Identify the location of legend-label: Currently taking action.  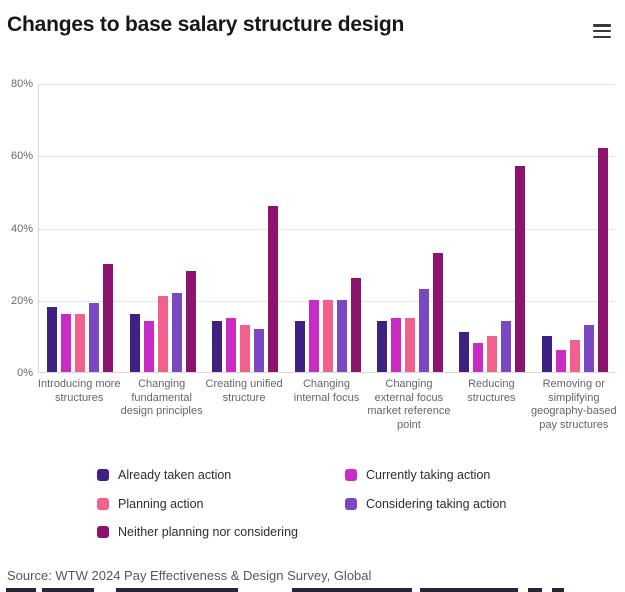
(428, 475).